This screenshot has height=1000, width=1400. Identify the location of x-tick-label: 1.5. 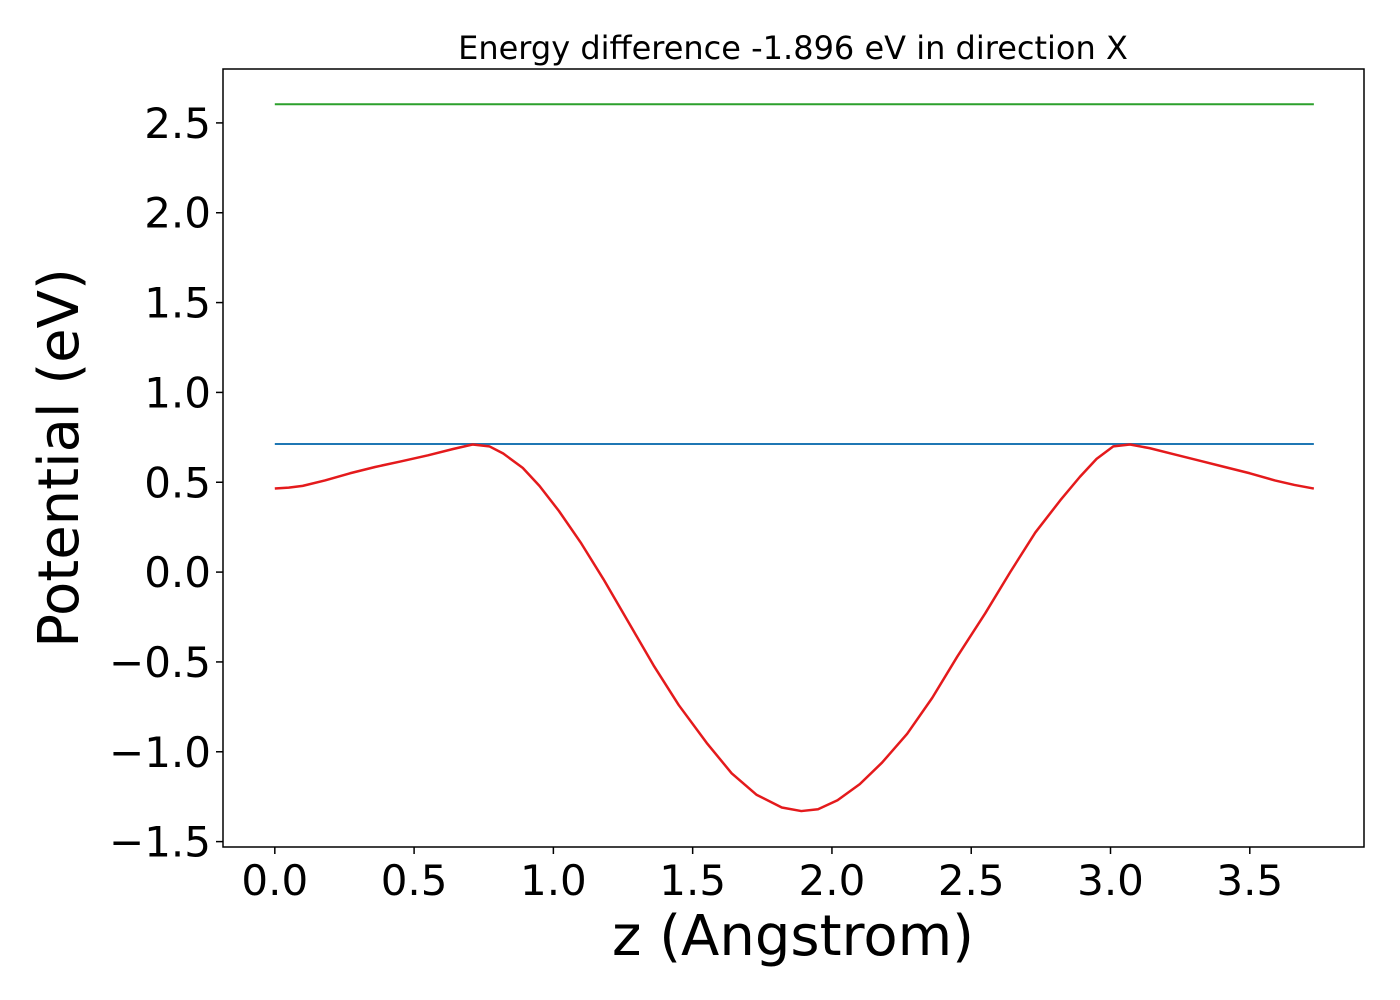
(692, 880).